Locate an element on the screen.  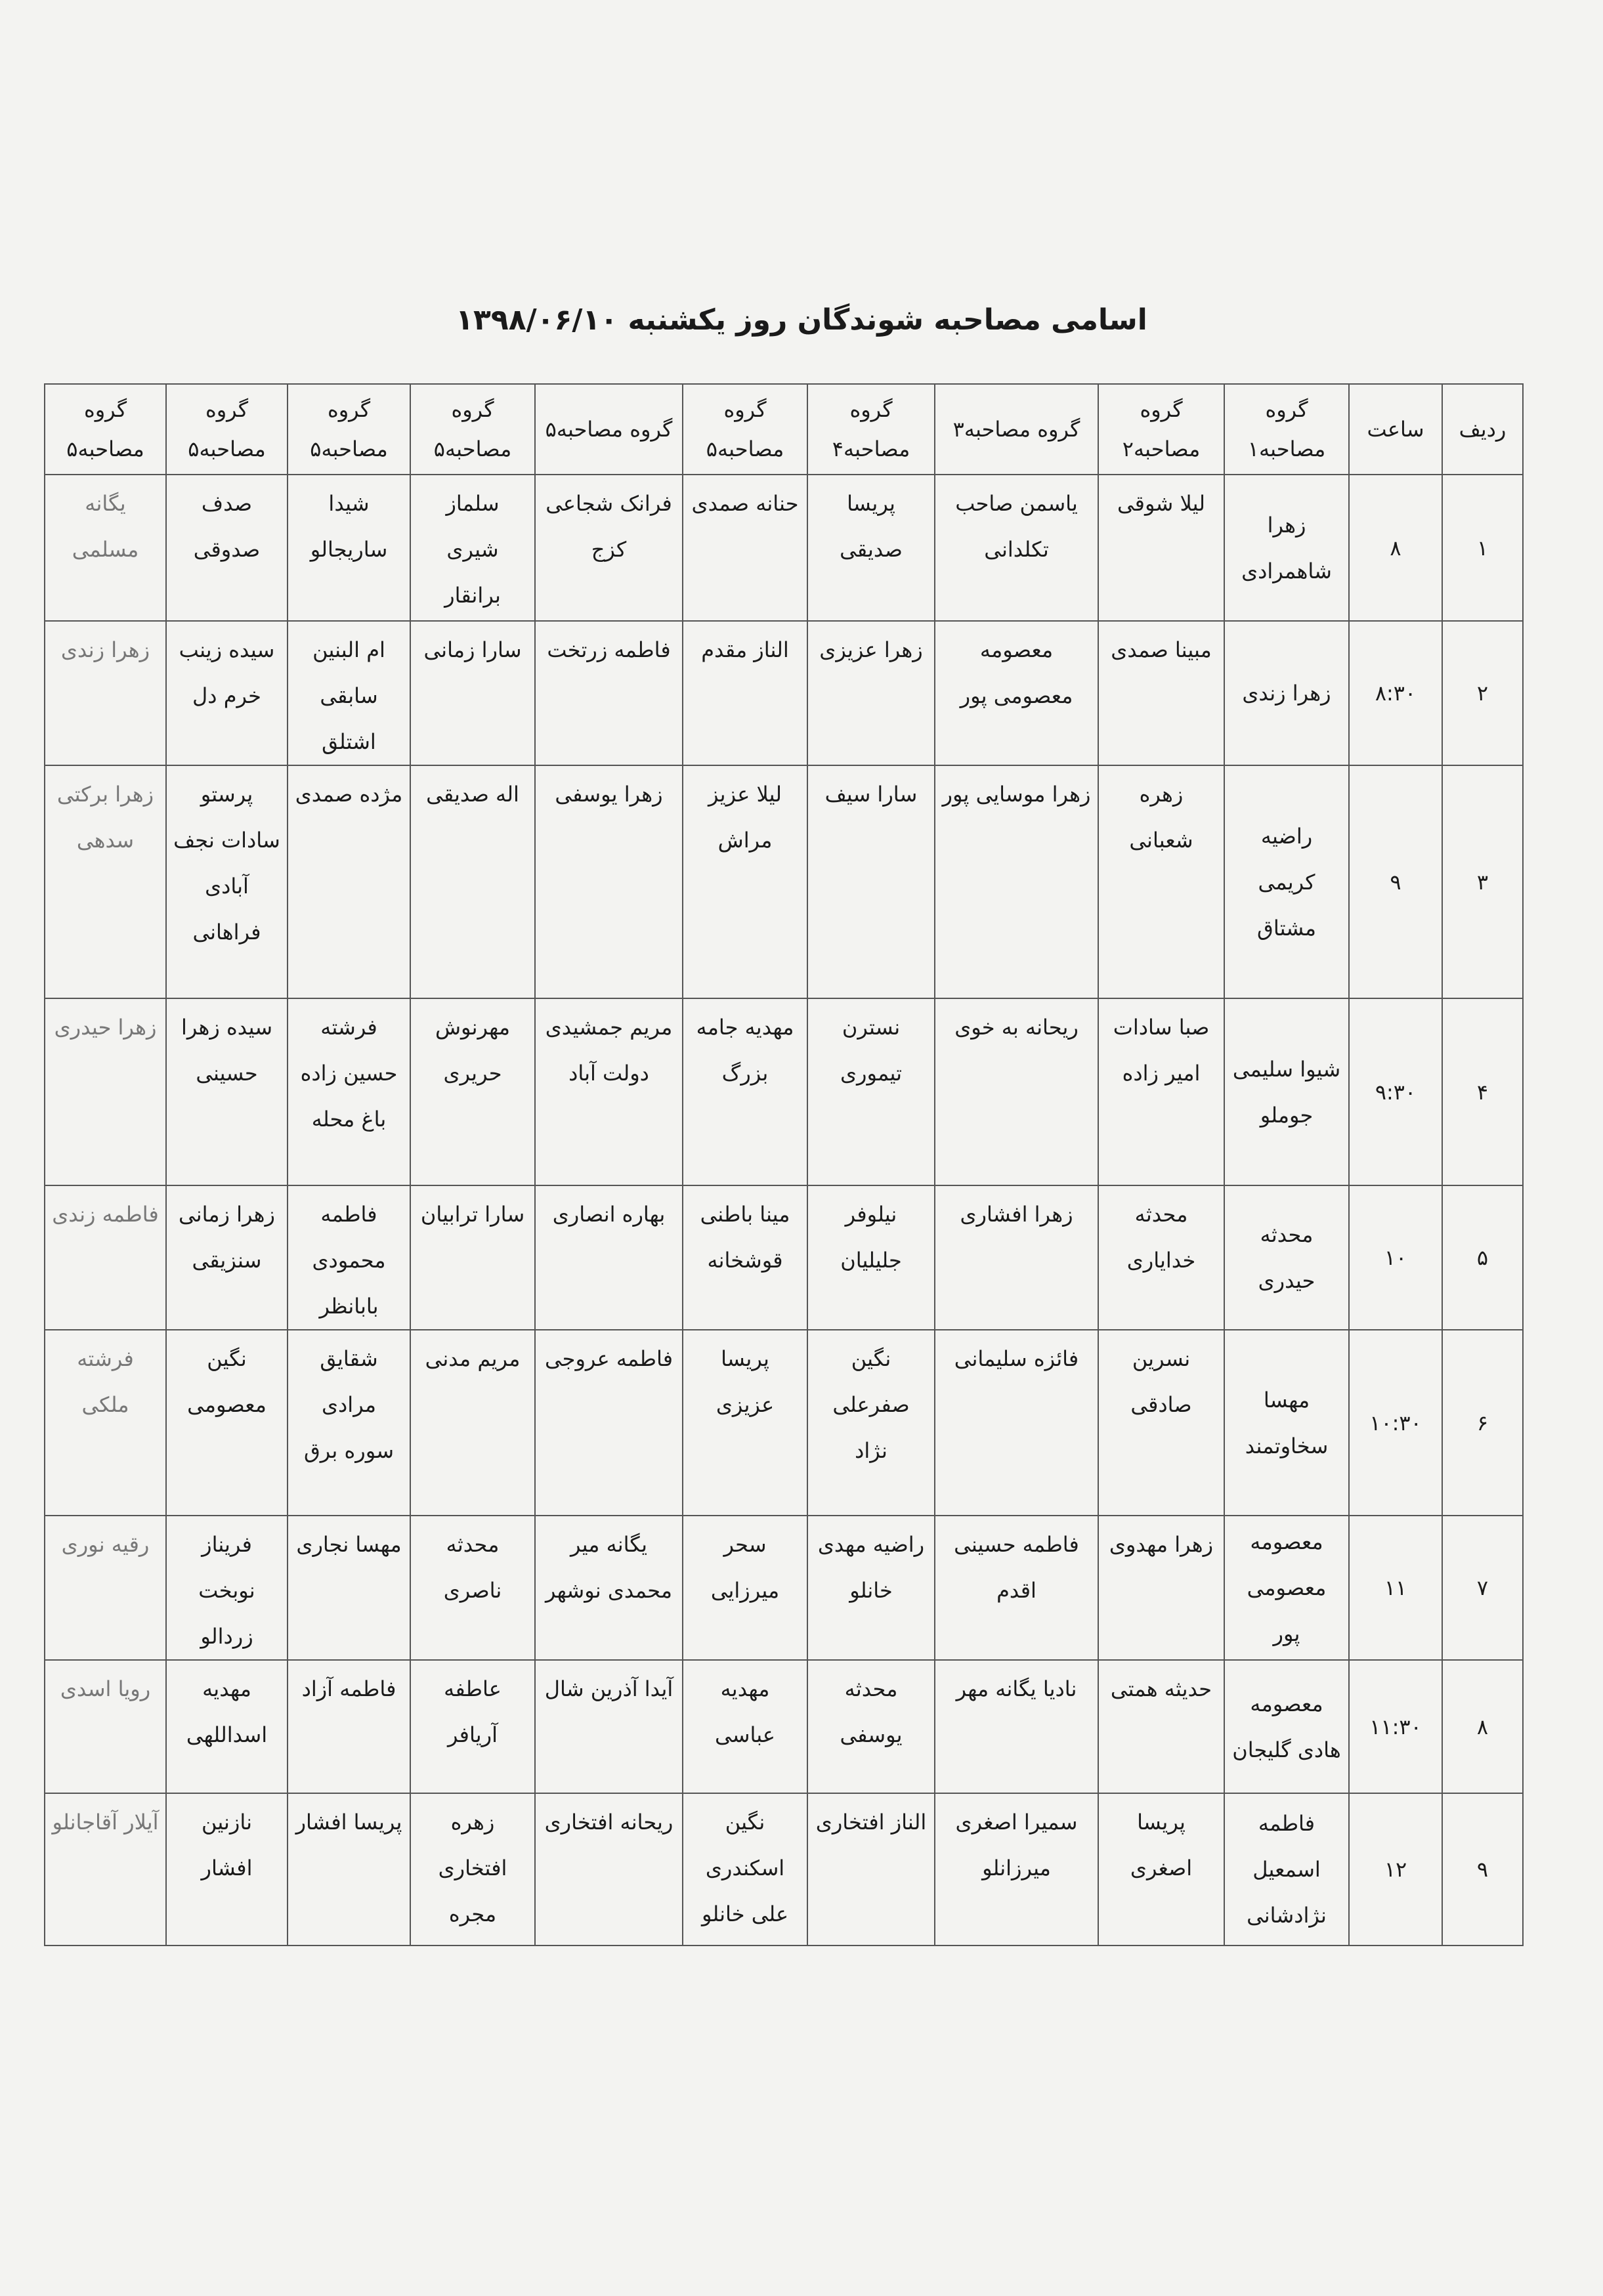
column-header: گروه مصاحبه۳ is located at coordinates (1016, 429).